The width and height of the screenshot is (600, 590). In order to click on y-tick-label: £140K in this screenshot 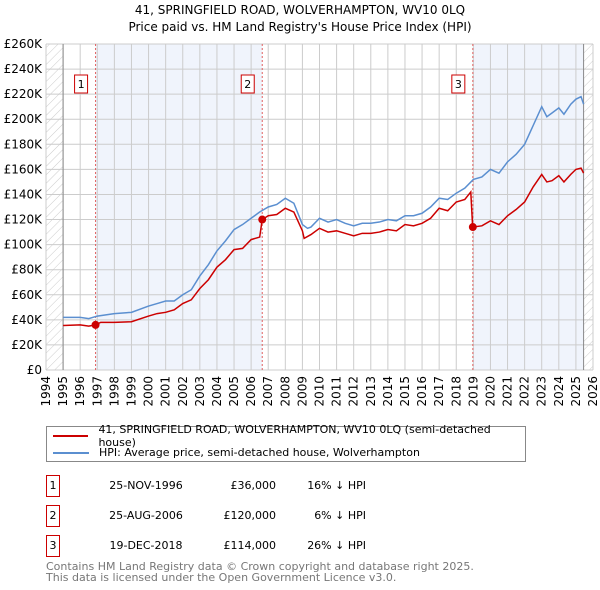, I will do `click(24, 194)`.